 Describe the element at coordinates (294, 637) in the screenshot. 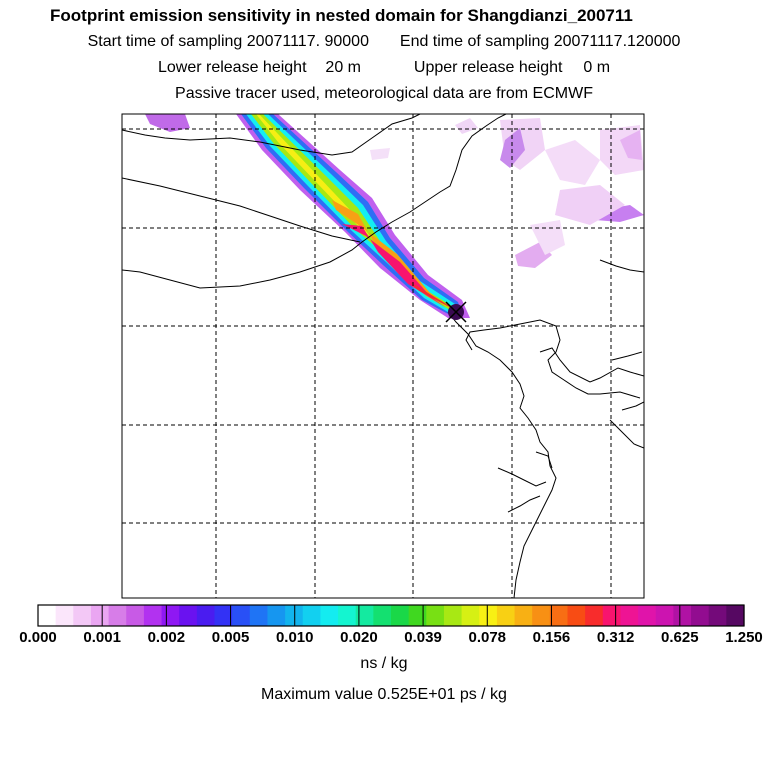

I see `colorbar-tick-label: 0.010` at that location.